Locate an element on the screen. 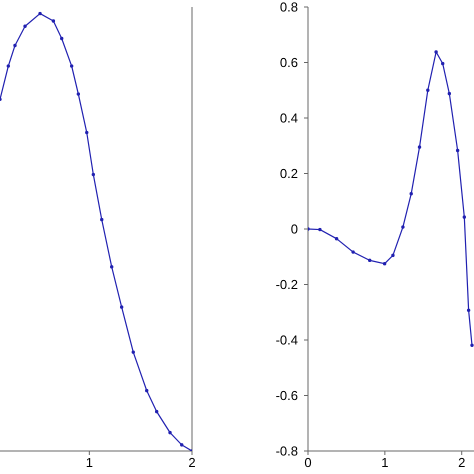  y-tick-label: 0.4 is located at coordinates (289, 118).